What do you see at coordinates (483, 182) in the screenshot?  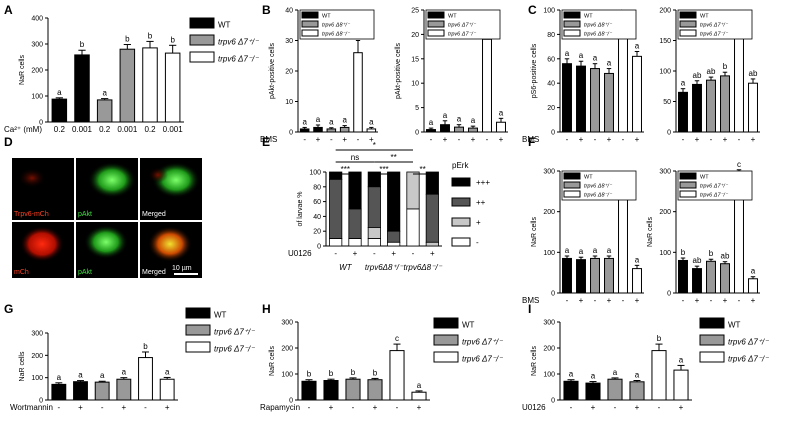 I see `legend-label: +++` at bounding box center [483, 182].